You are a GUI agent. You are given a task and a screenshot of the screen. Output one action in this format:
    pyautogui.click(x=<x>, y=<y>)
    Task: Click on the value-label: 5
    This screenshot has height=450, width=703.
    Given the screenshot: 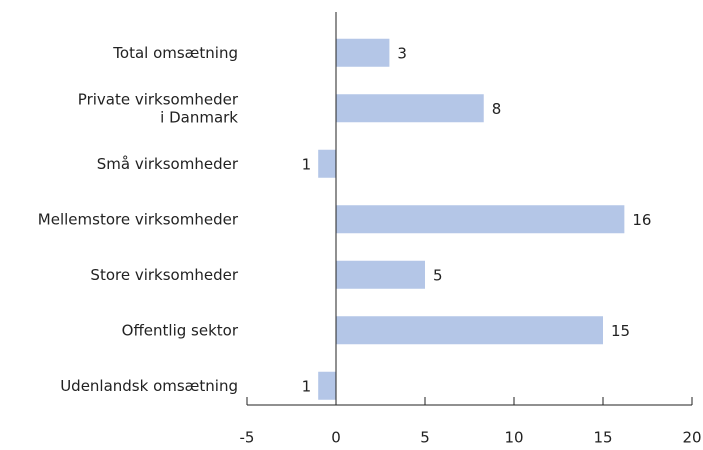 What is the action you would take?
    pyautogui.click(x=438, y=275)
    